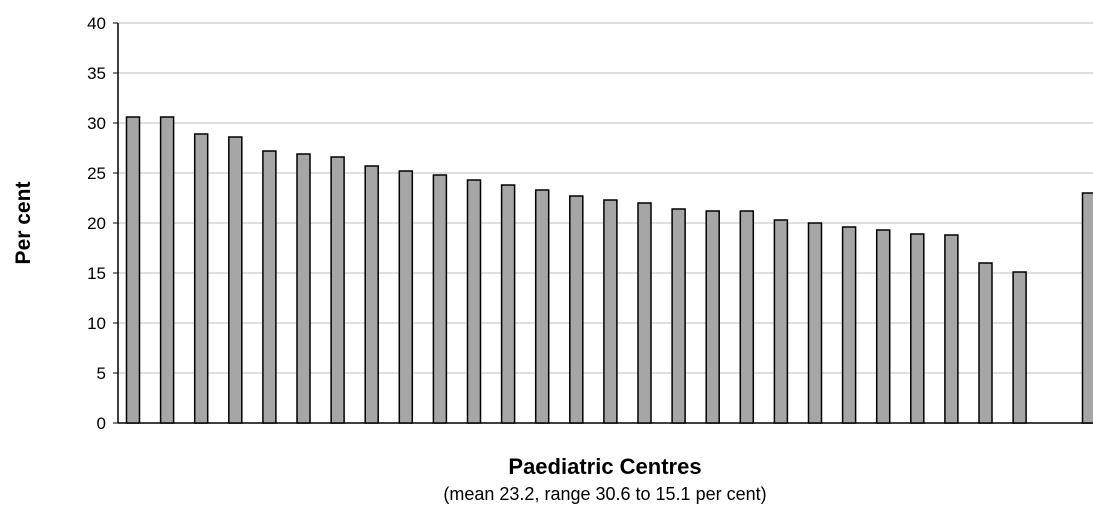 The image size is (1093, 507). I want to click on y-axis-label: Per cent, so click(23, 223).